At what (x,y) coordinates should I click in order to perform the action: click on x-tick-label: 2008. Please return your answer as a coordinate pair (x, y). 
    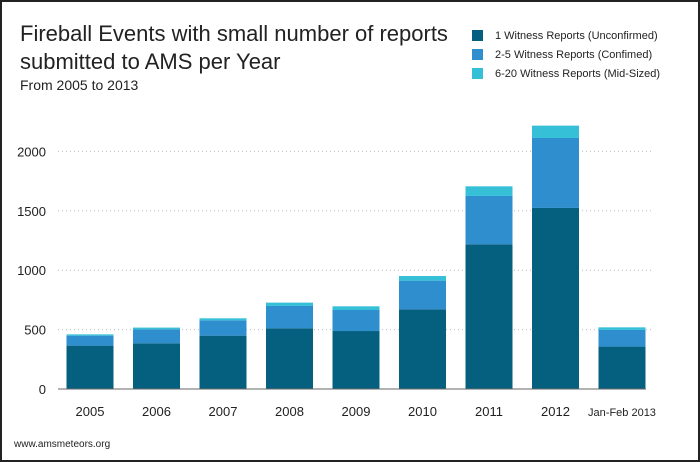
    Looking at the image, I should click on (289, 411).